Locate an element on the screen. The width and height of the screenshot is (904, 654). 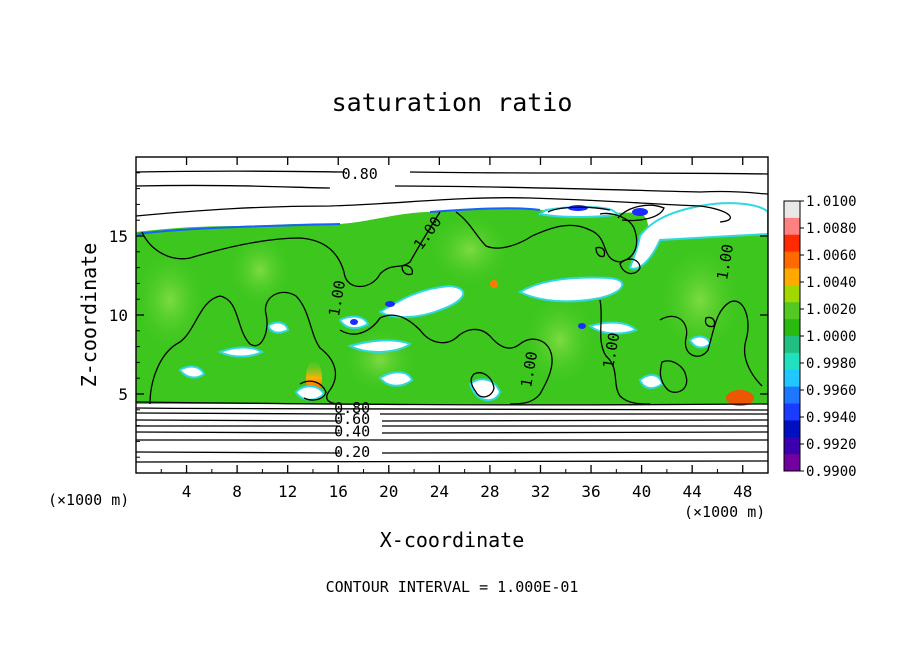
colorbar-label: 1.0020 is located at coordinates (831, 310).